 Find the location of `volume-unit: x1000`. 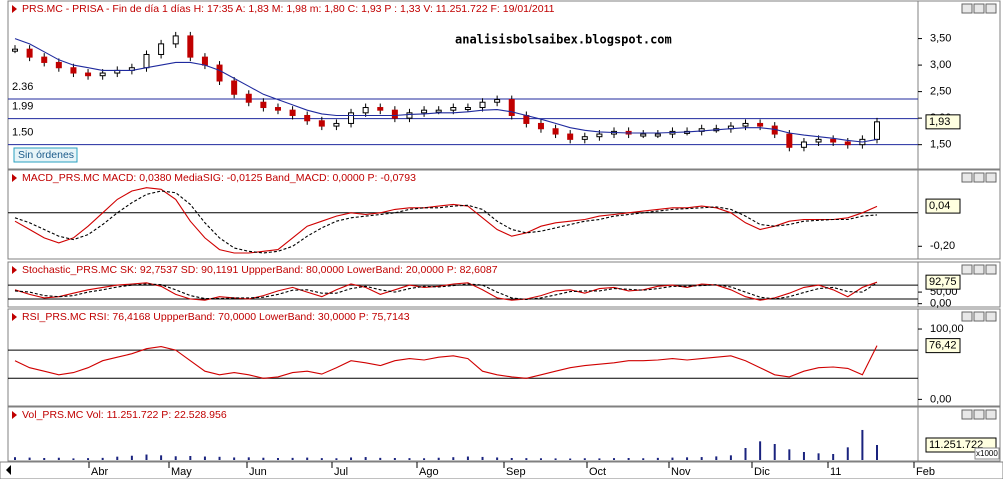

volume-unit: x1000 is located at coordinates (987, 453).